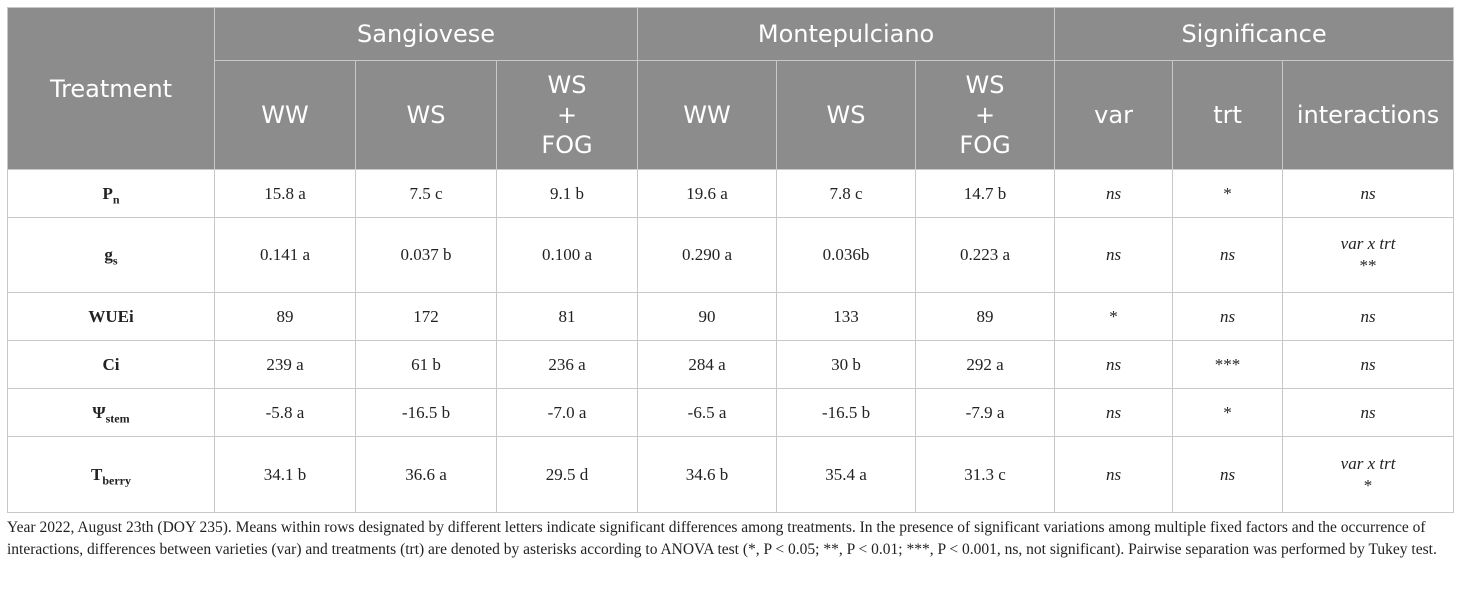 The image size is (1460, 601). What do you see at coordinates (846, 34) in the screenshot?
I see `header-group-montepulciano: Montepulciano` at bounding box center [846, 34].